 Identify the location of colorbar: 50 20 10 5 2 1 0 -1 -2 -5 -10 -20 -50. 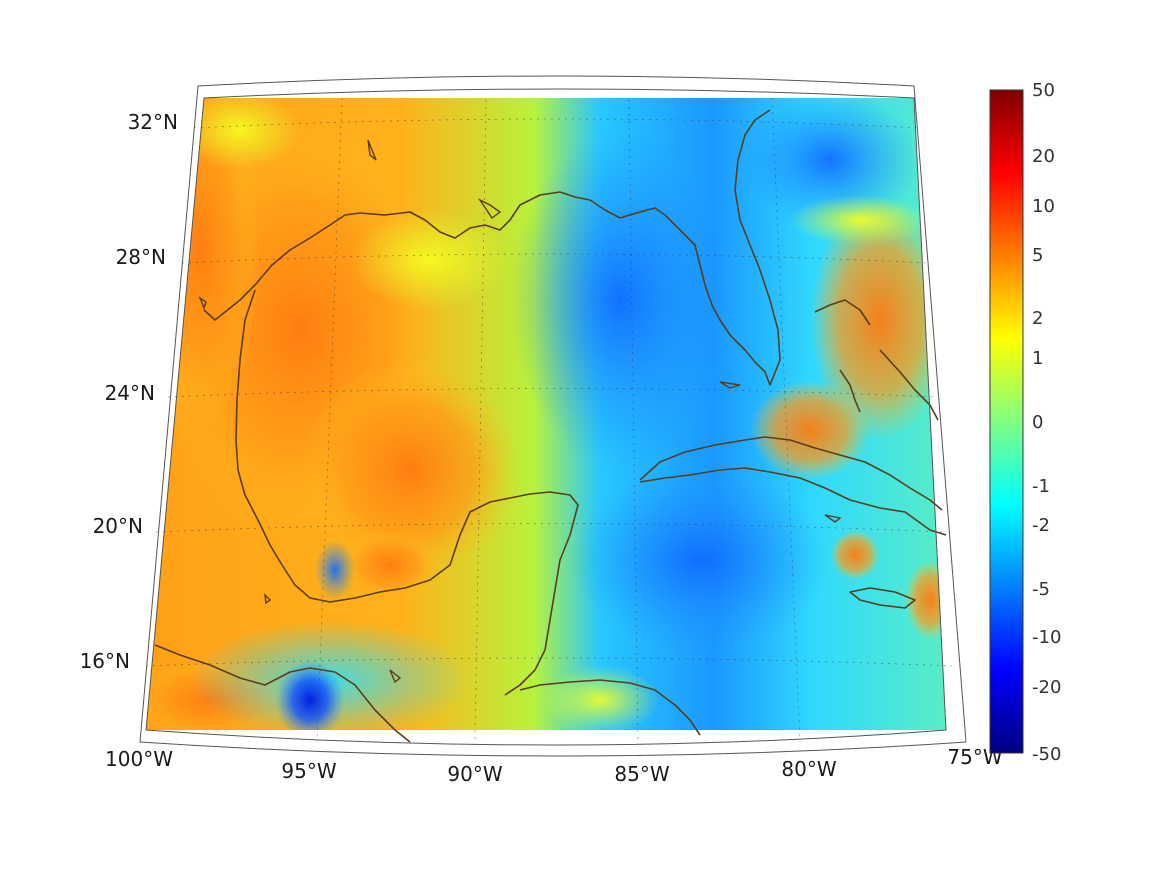
(1025, 422).